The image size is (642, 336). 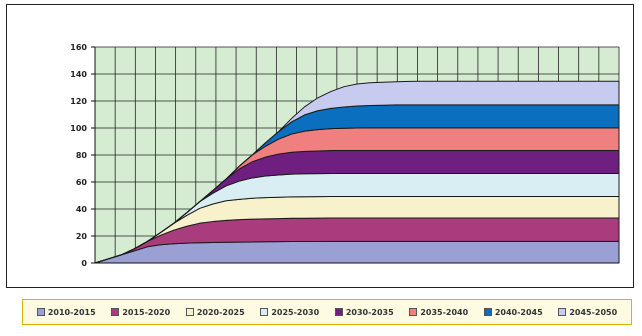 What do you see at coordinates (78, 128) in the screenshot?
I see `y-tick-label: 100` at bounding box center [78, 128].